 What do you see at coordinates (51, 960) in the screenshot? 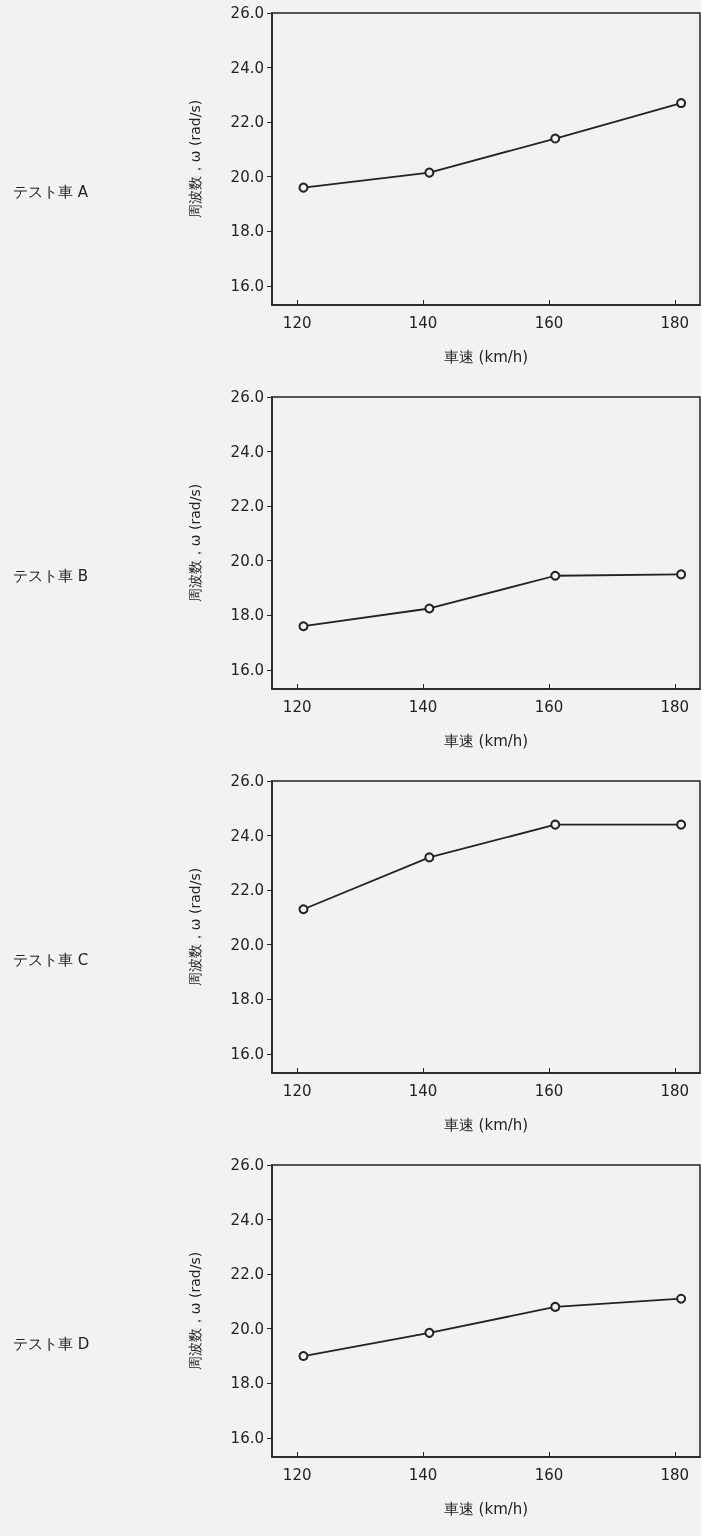
I see `text: テスト車 C` at bounding box center [51, 960].